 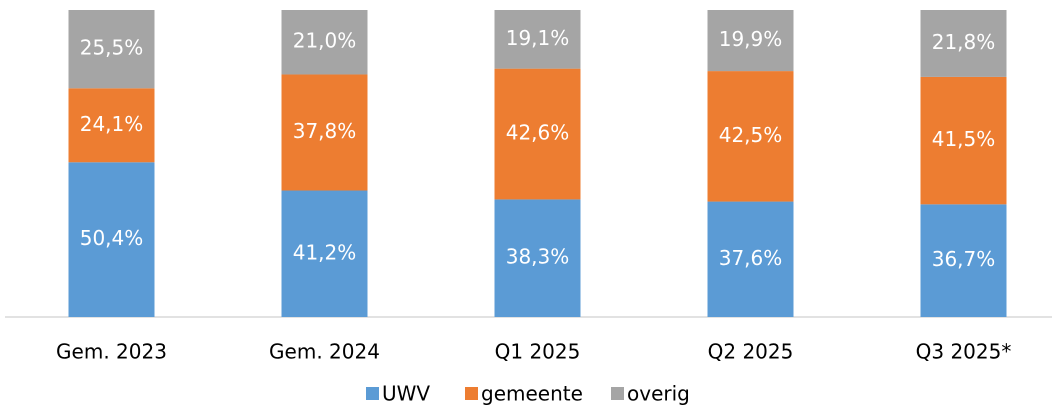 I want to click on data-label: 19,1%, so click(x=538, y=38).